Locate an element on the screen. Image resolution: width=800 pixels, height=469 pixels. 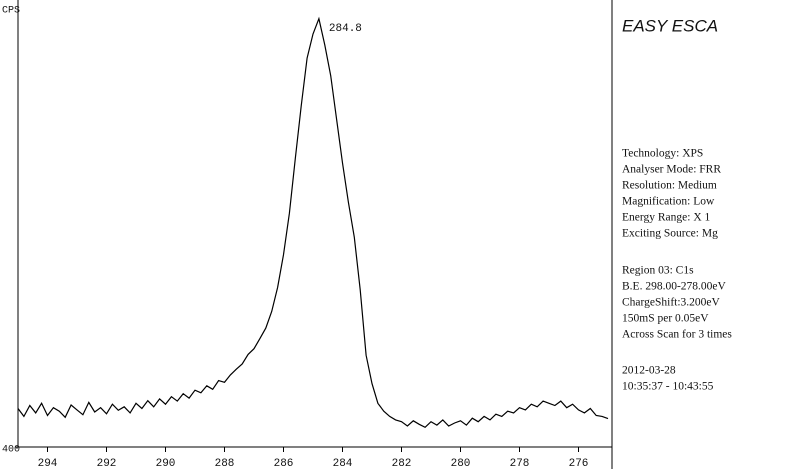
x-tick-label: 282 is located at coordinates (402, 463).